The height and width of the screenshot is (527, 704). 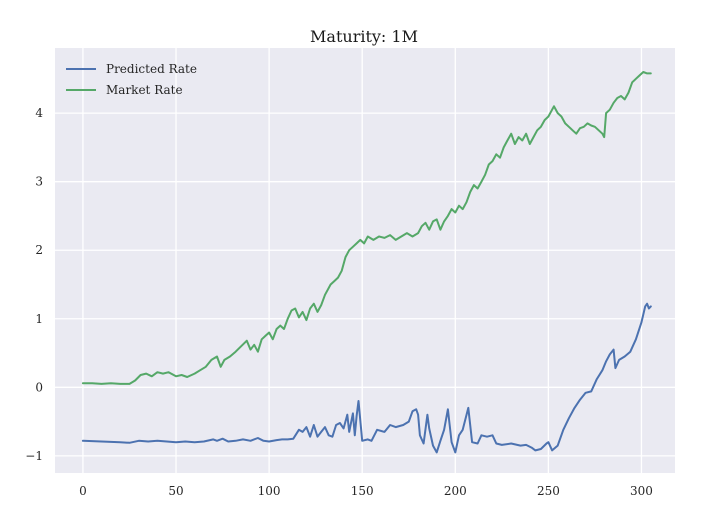 I want to click on y-tick-label: −1, so click(x=34, y=456).